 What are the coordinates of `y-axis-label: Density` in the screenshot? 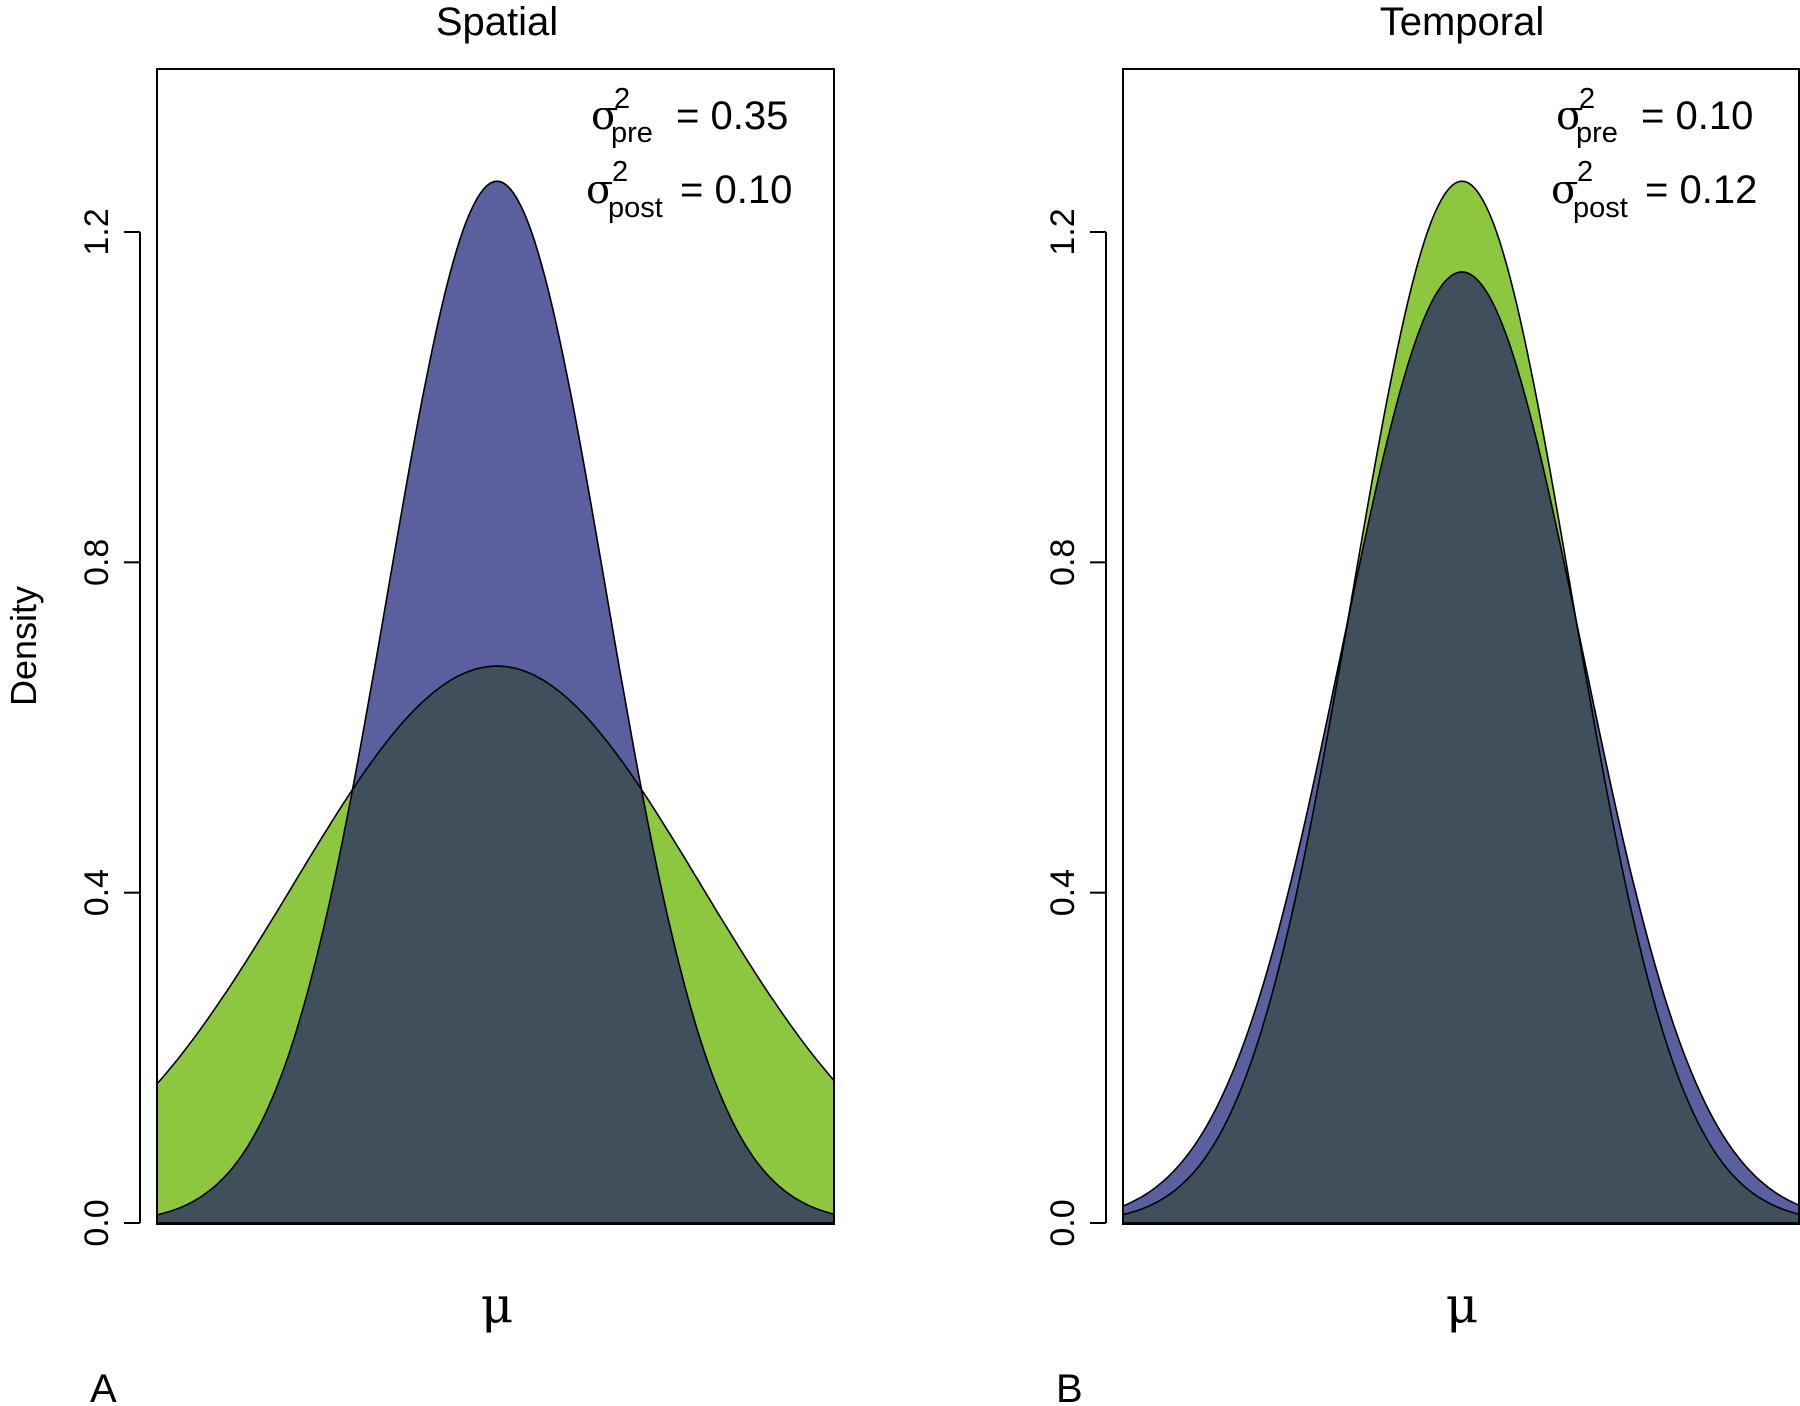 It's located at (23, 646).